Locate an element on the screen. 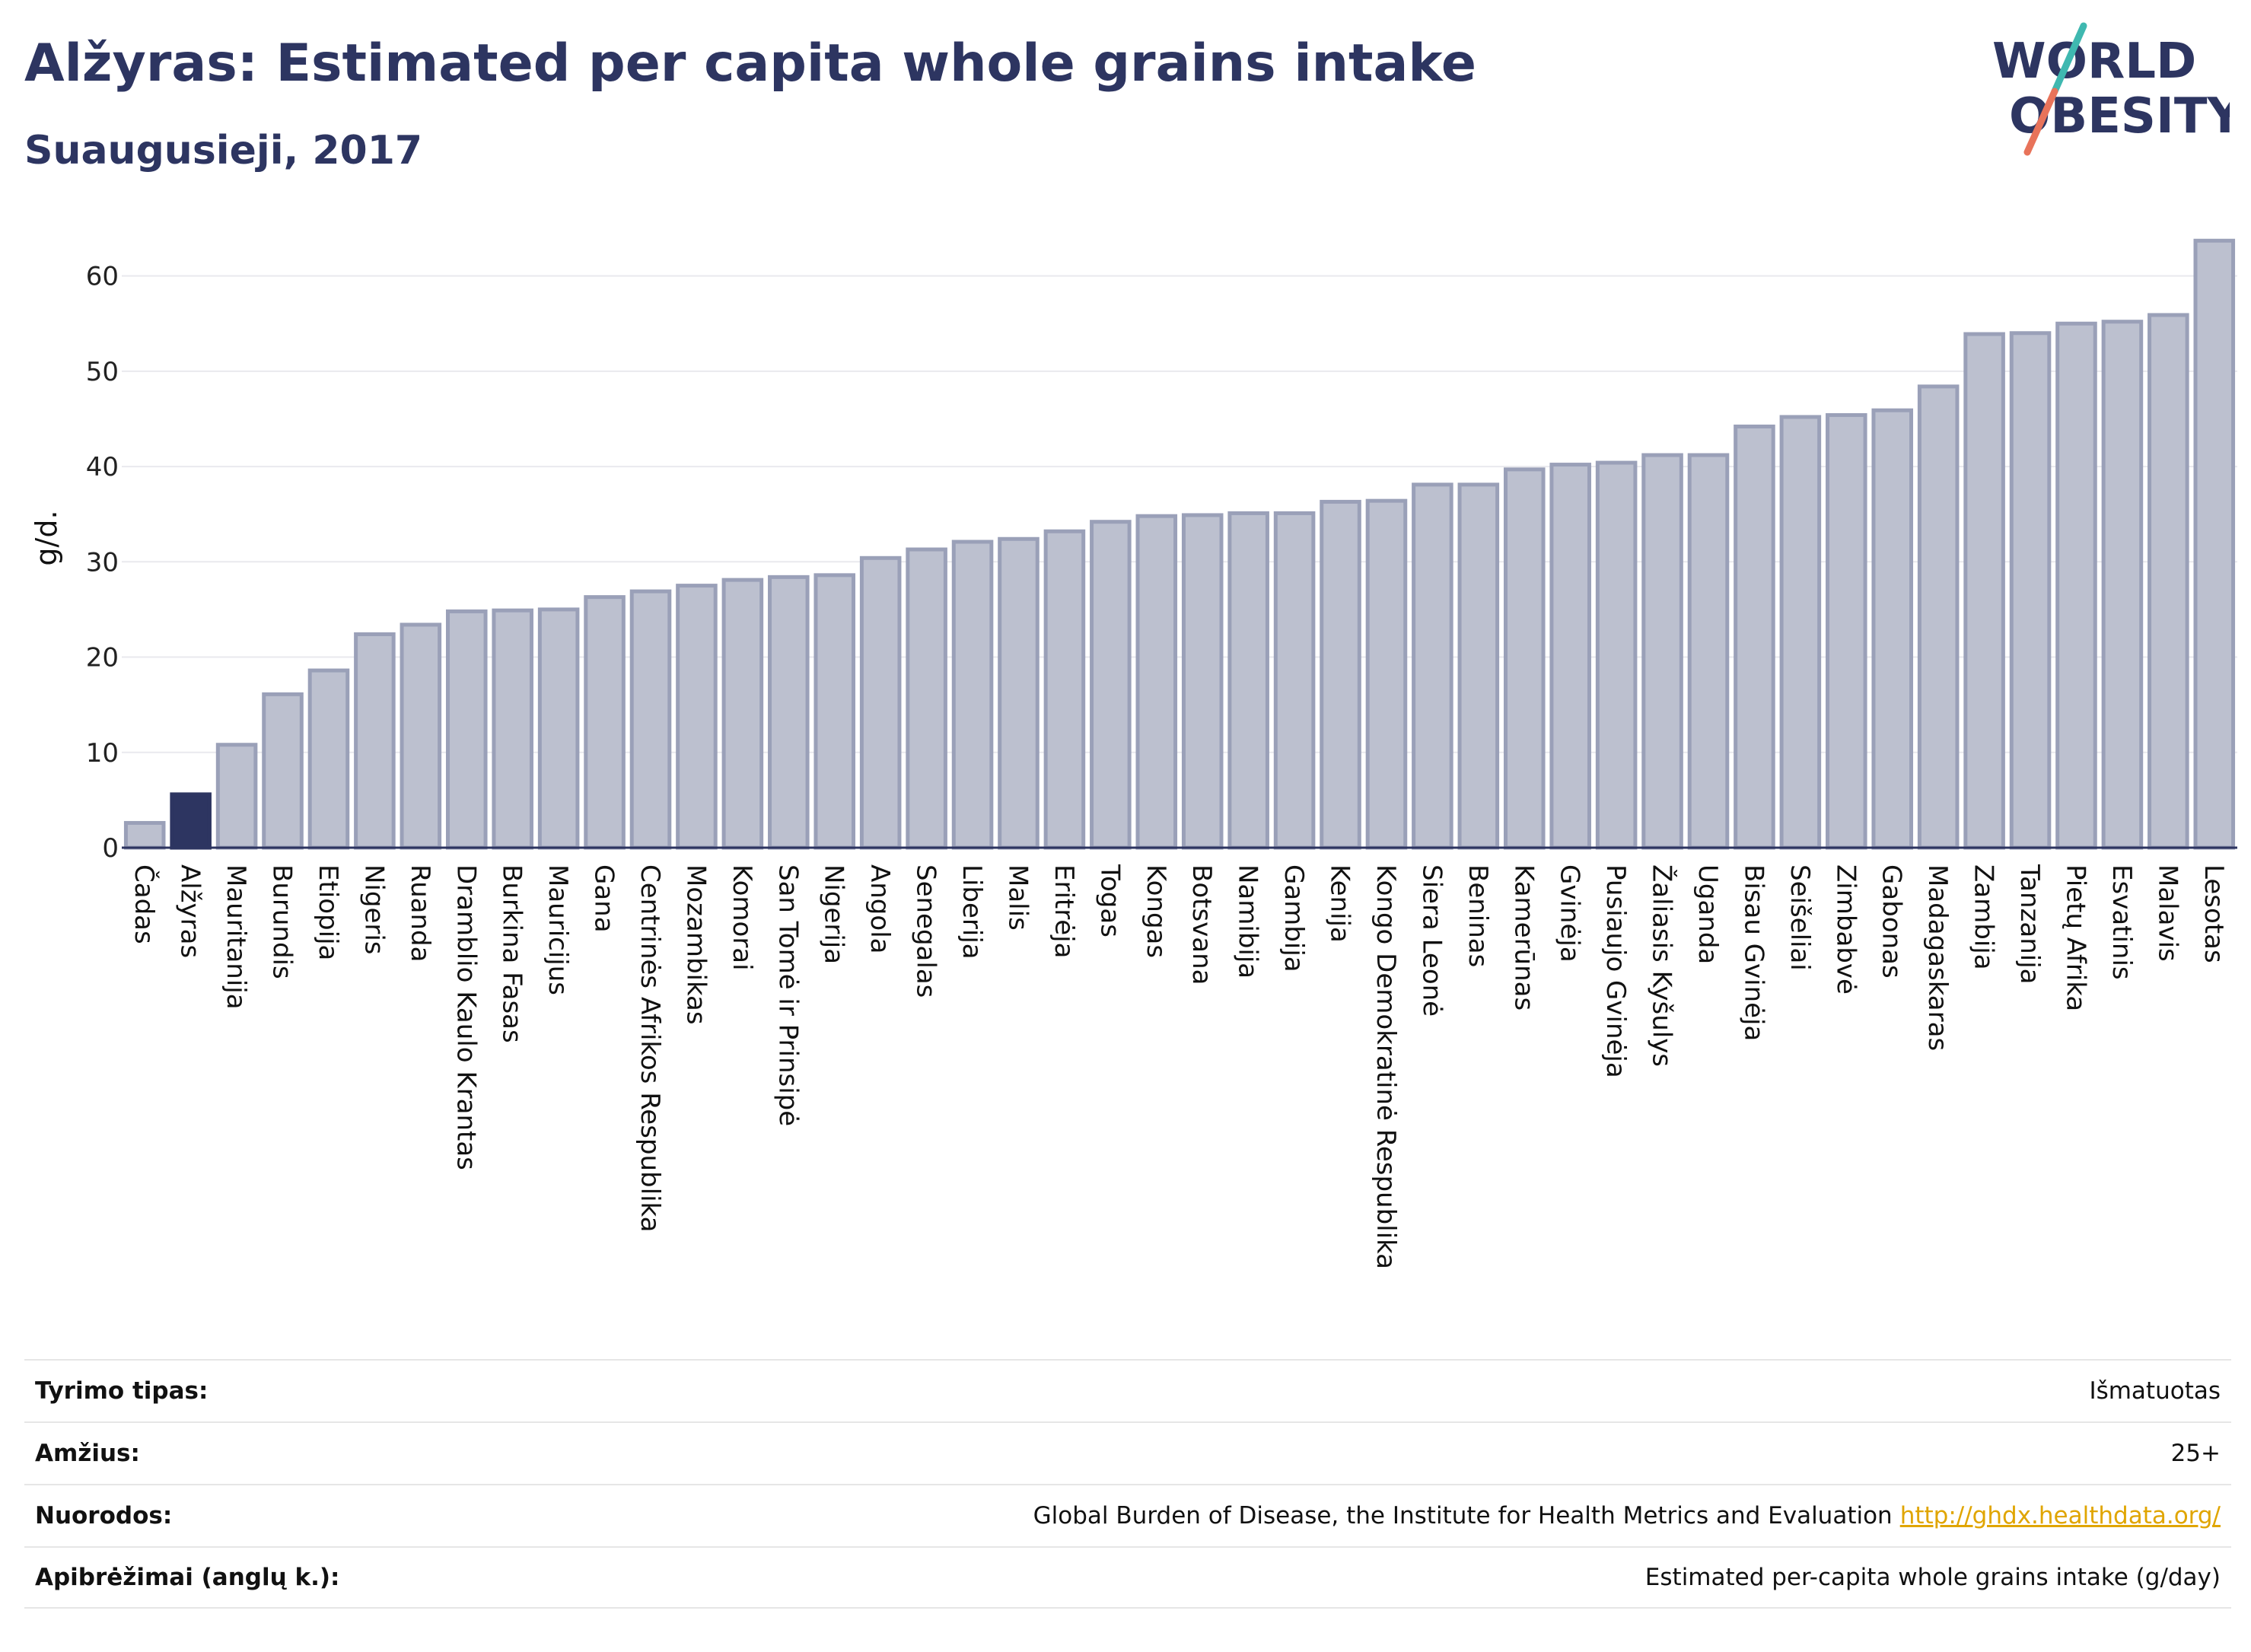 Image resolution: width=2251 pixels, height=1652 pixels. x-tick-label: Angola is located at coordinates (879, 908).